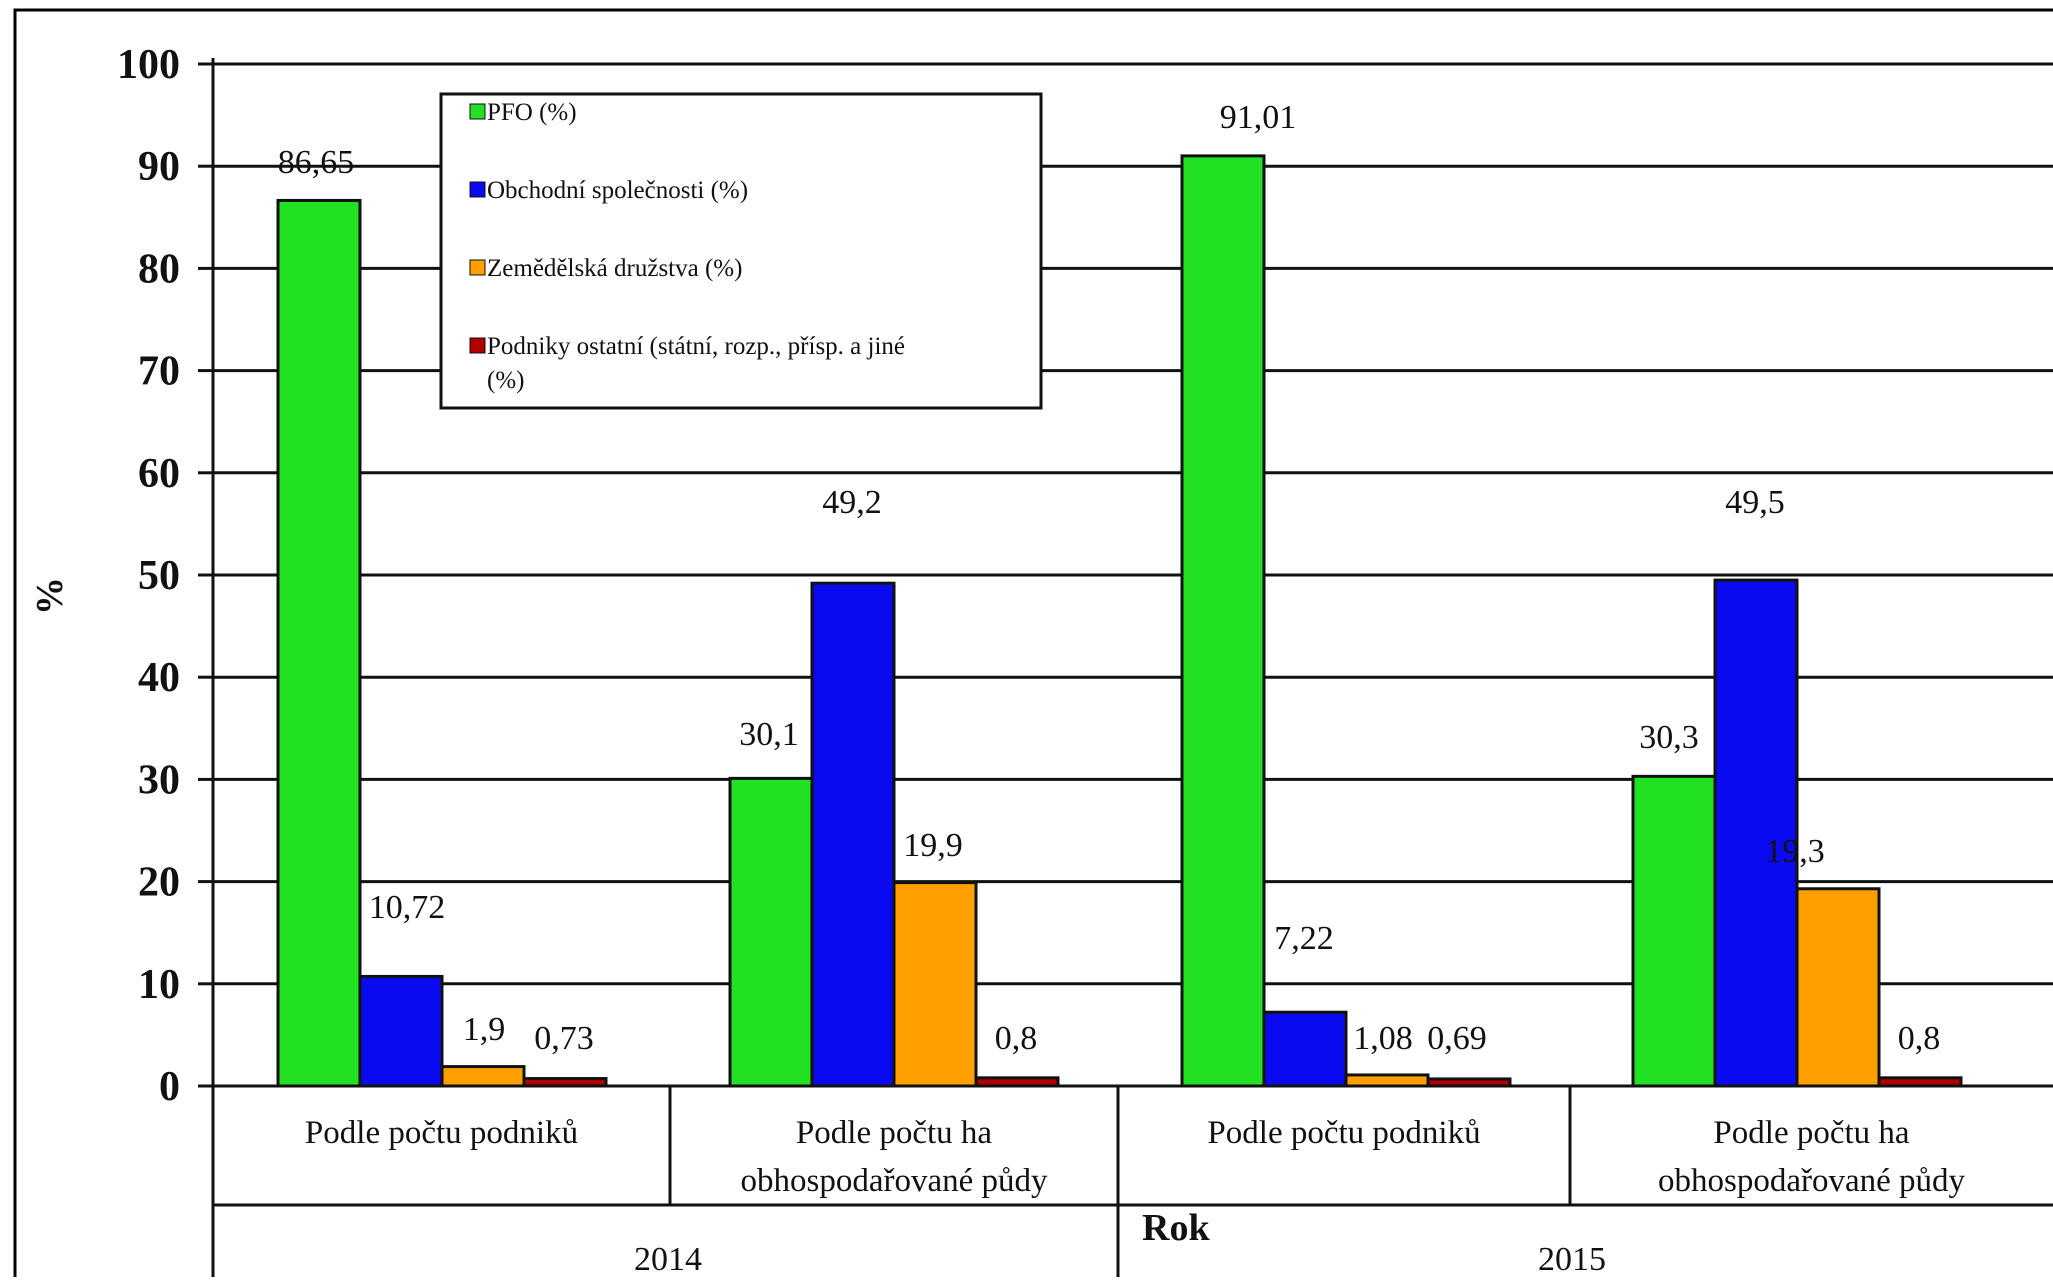  What do you see at coordinates (564, 1038) in the screenshot?
I see `data-label: 0,73` at bounding box center [564, 1038].